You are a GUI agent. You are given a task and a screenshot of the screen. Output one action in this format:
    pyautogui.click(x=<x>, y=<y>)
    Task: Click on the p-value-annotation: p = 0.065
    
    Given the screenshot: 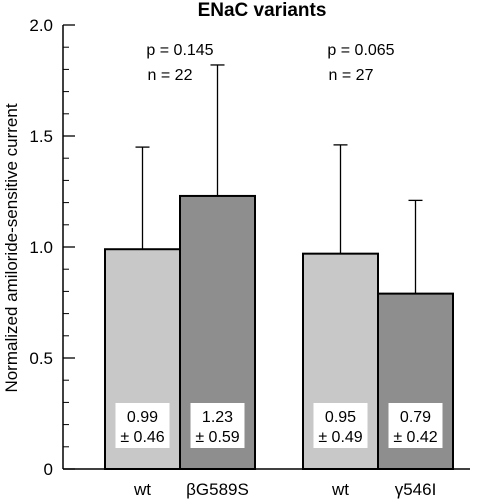 What is the action you would take?
    pyautogui.click(x=360, y=50)
    